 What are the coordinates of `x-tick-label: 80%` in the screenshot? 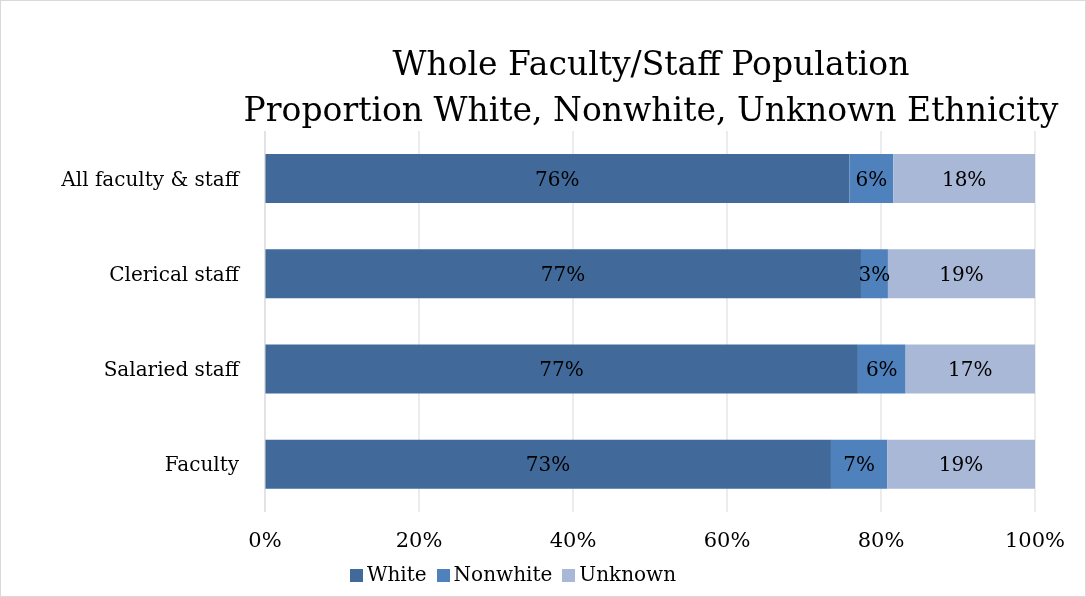 It's located at (881, 539).